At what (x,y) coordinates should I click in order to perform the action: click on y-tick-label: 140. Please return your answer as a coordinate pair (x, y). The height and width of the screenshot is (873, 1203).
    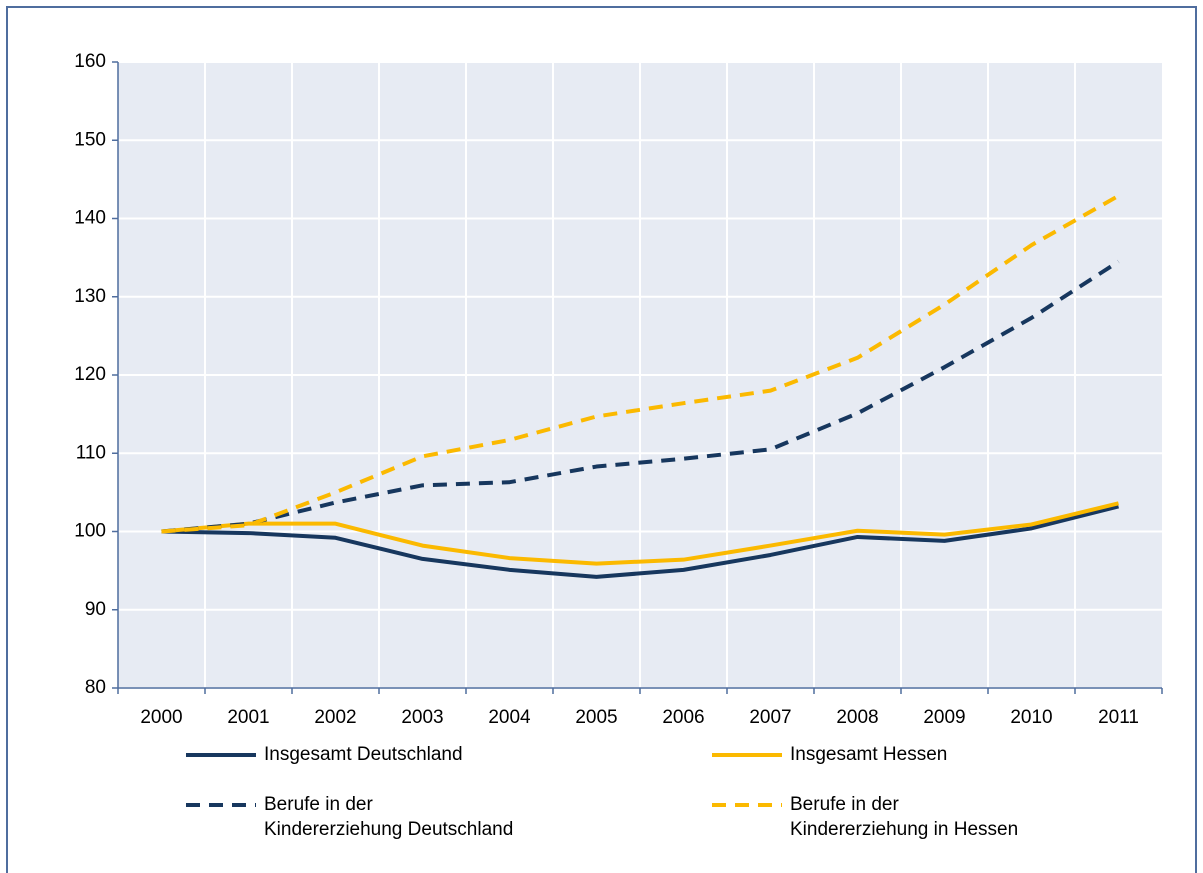
    Looking at the image, I should click on (90, 218).